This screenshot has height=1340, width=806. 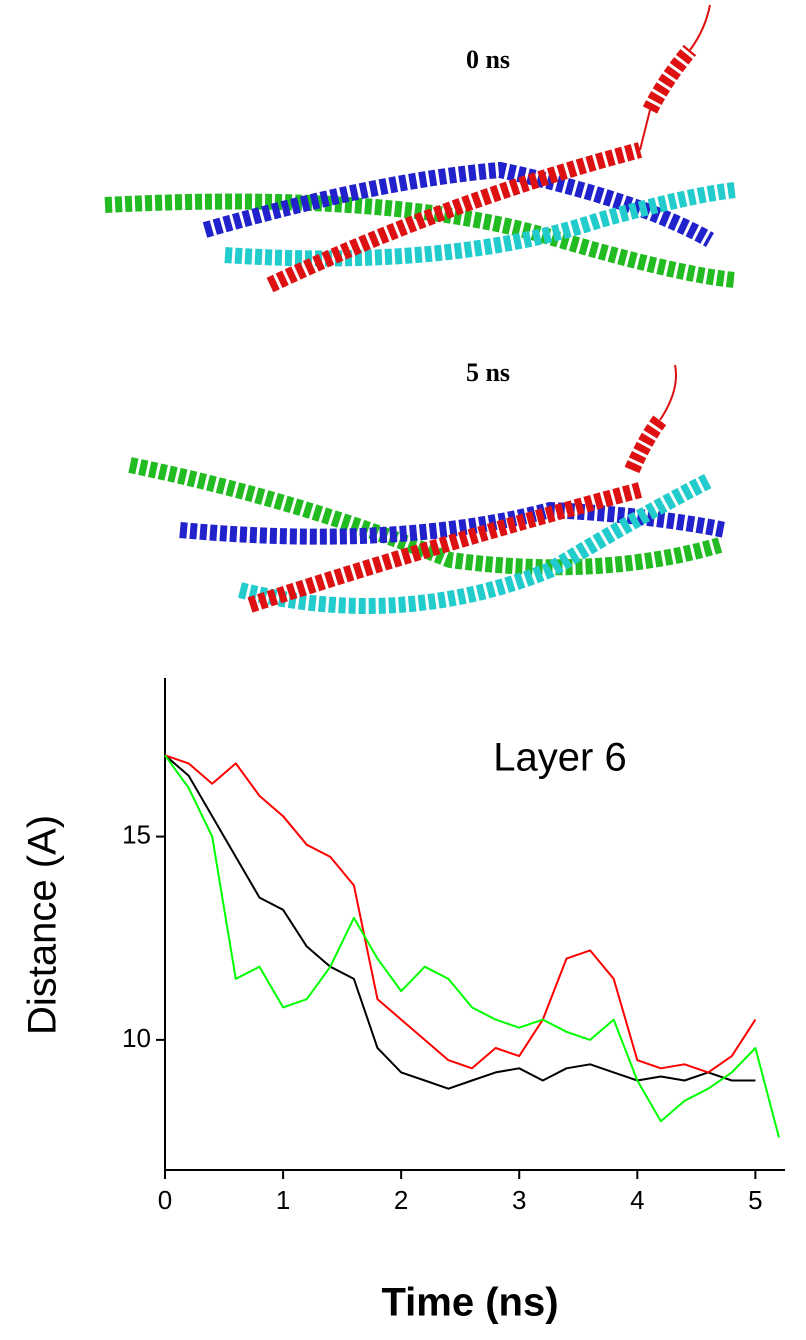 I want to click on x-tick-label: 1, so click(x=283, y=1200).